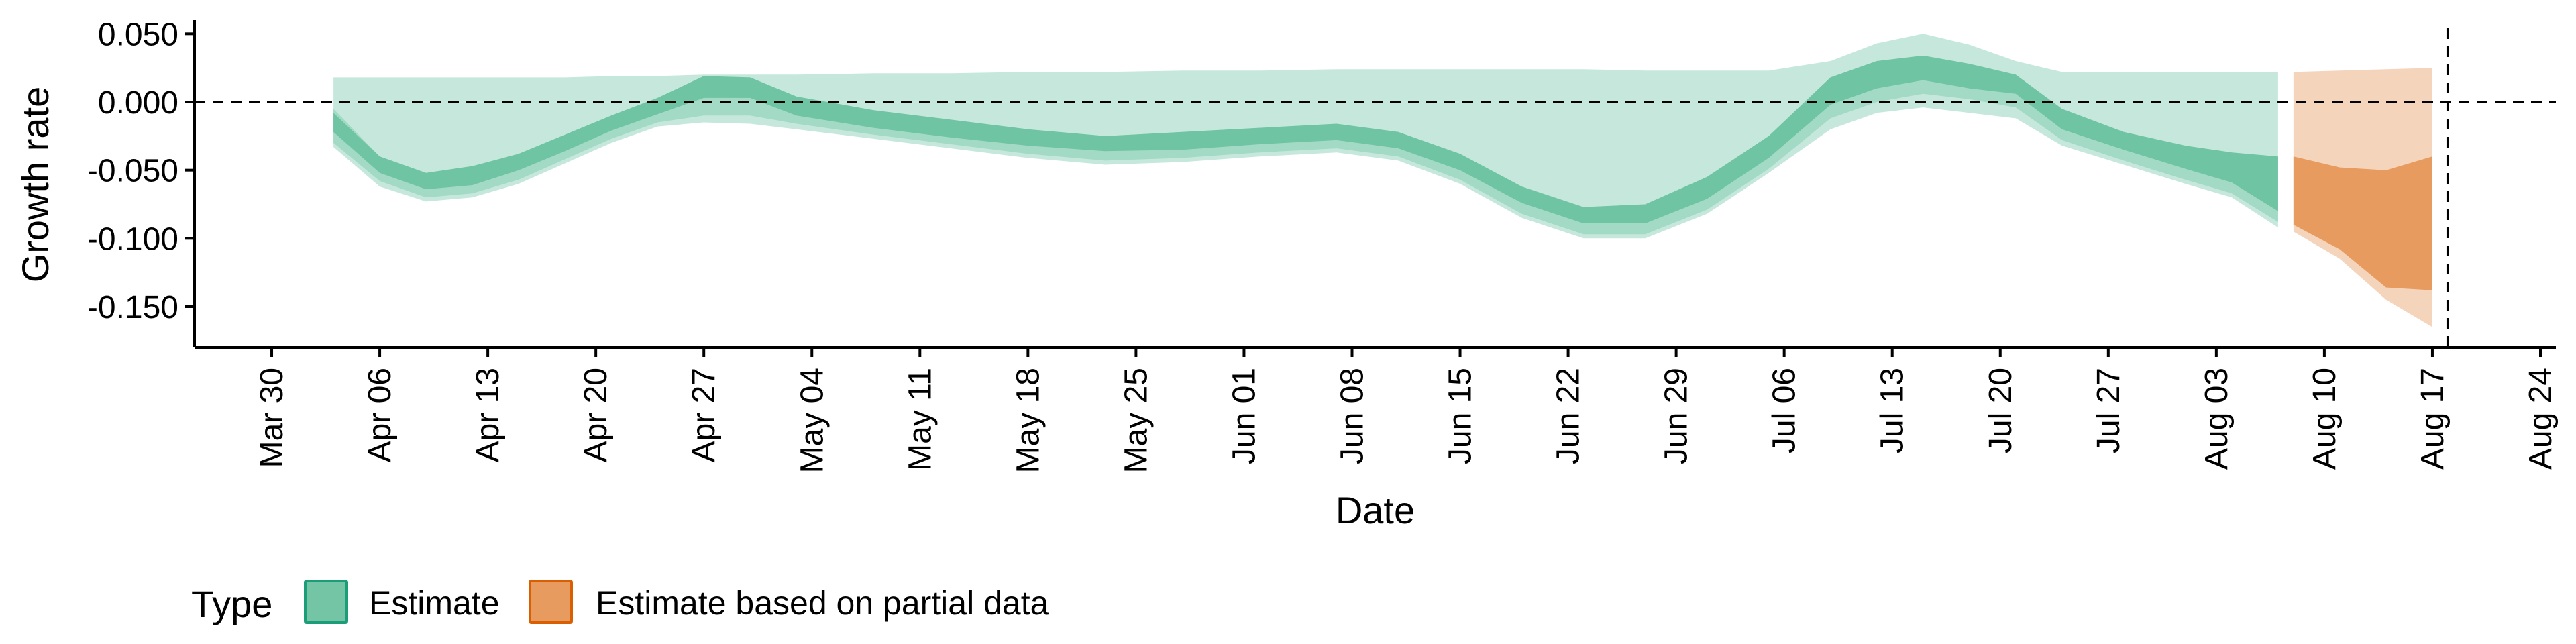 This screenshot has height=644, width=2576. Describe the element at coordinates (1244, 416) in the screenshot. I see `x-tick-label: Jun 01` at that location.